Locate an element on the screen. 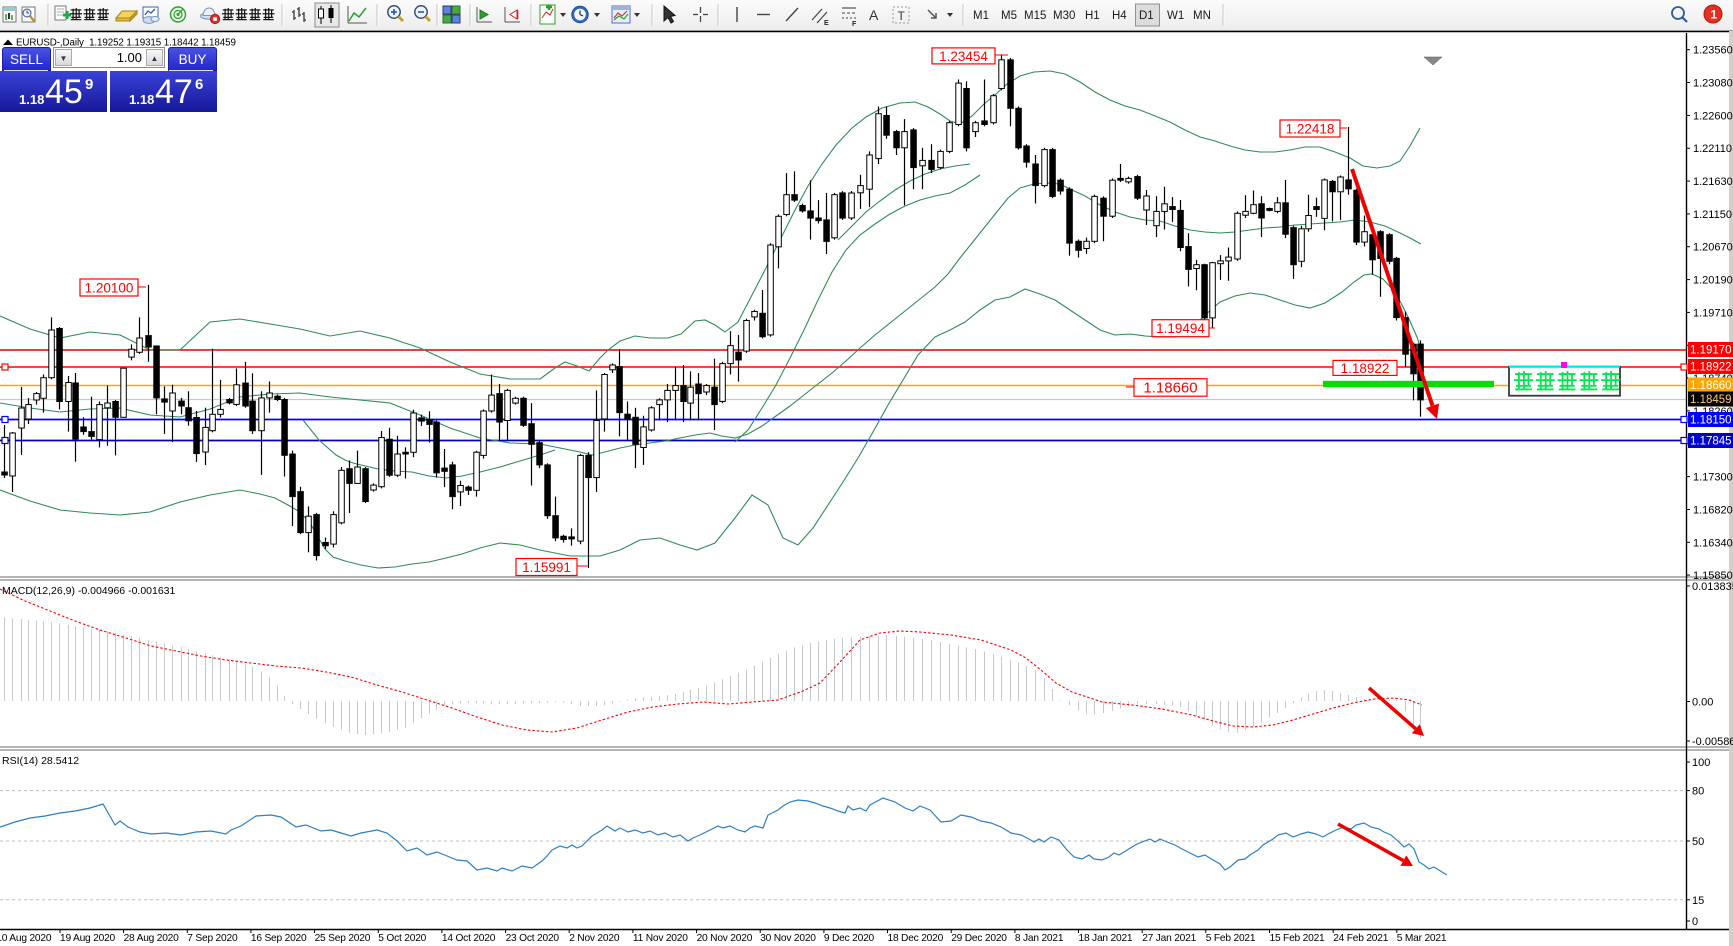 Image resolution: width=1733 pixels, height=946 pixels. svg-text: 18 Jan 2021 is located at coordinates (1106, 938).